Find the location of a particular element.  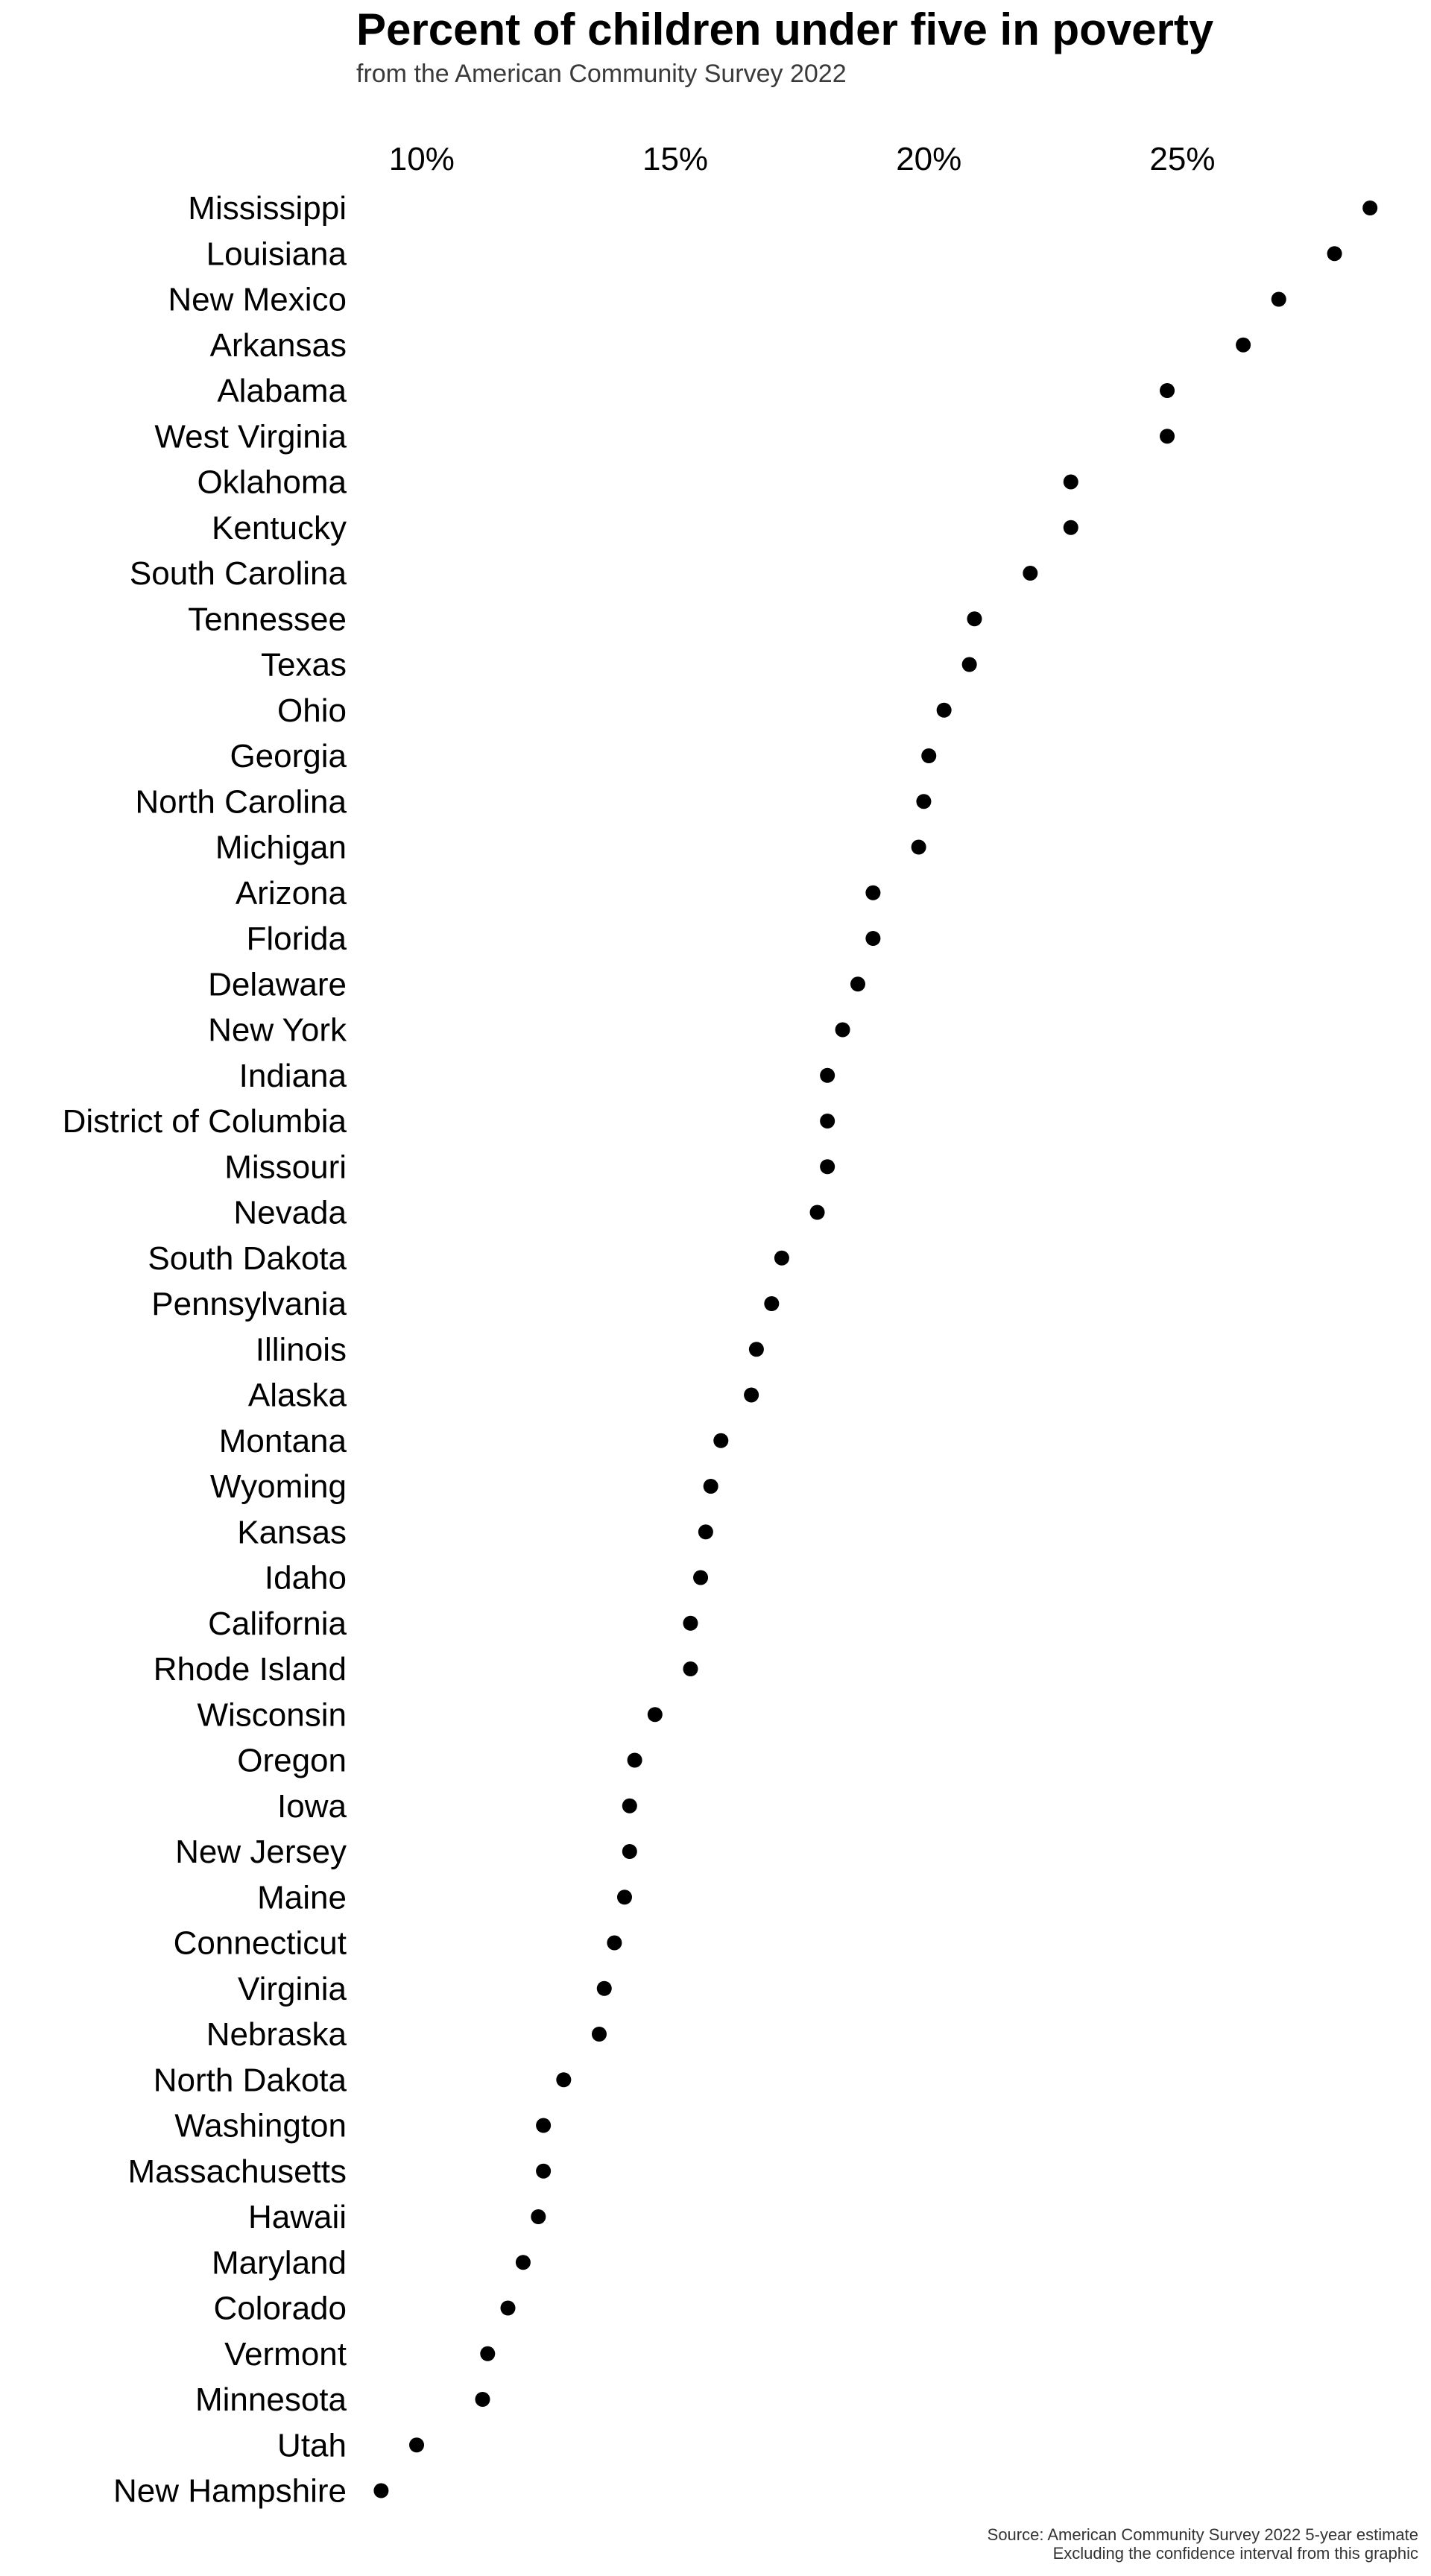

category-label: South Carolina is located at coordinates (238, 574).